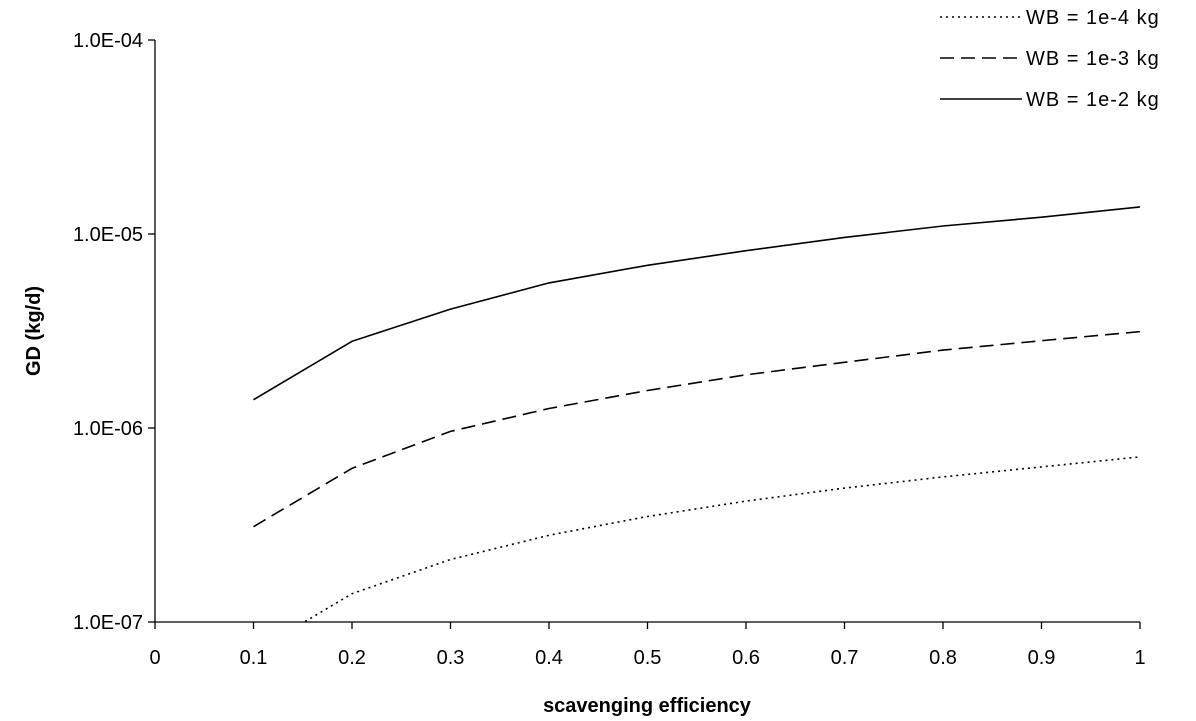 This screenshot has width=1196, height=721. Describe the element at coordinates (1042, 658) in the screenshot. I see `x-tick-label: 0.9` at that location.